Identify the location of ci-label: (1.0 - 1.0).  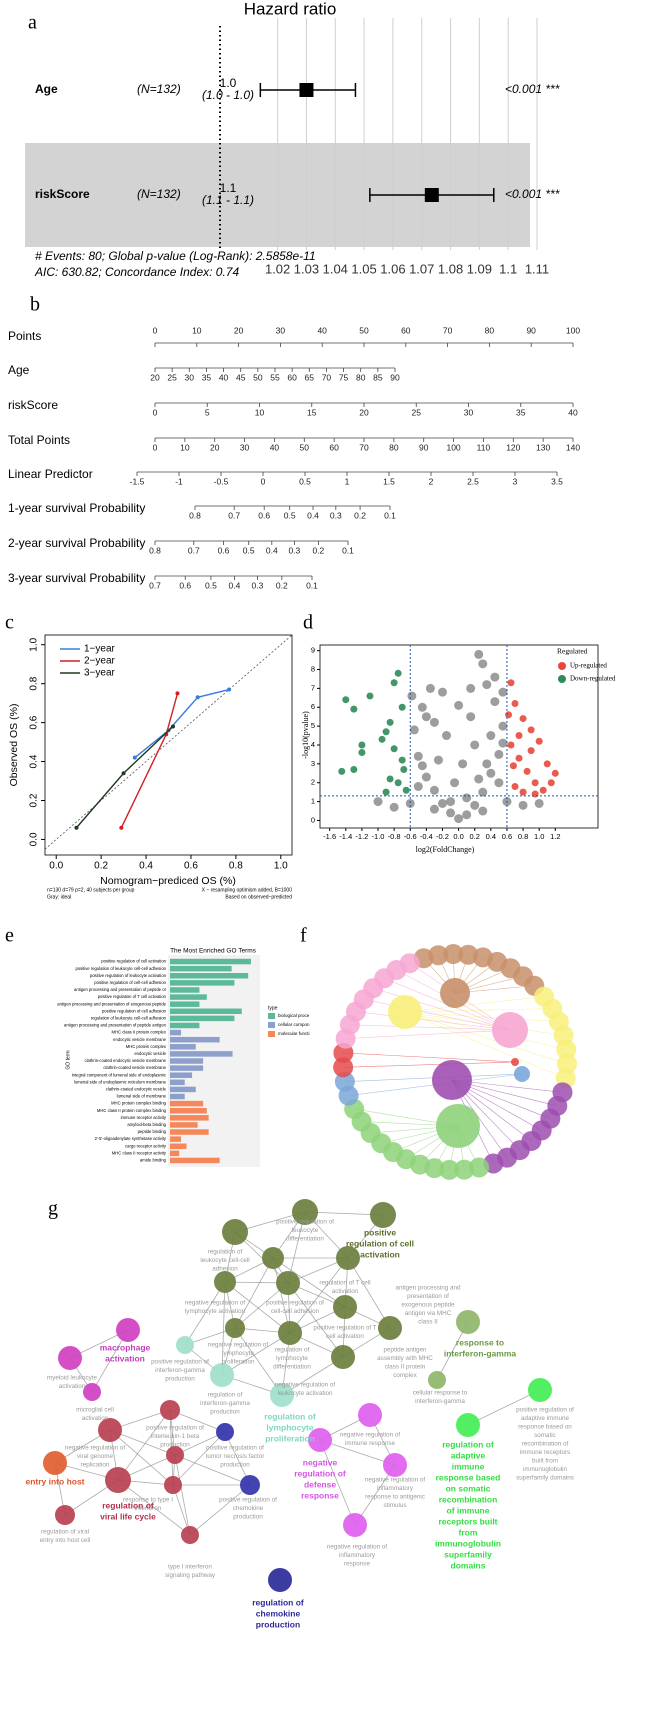
(228, 95).